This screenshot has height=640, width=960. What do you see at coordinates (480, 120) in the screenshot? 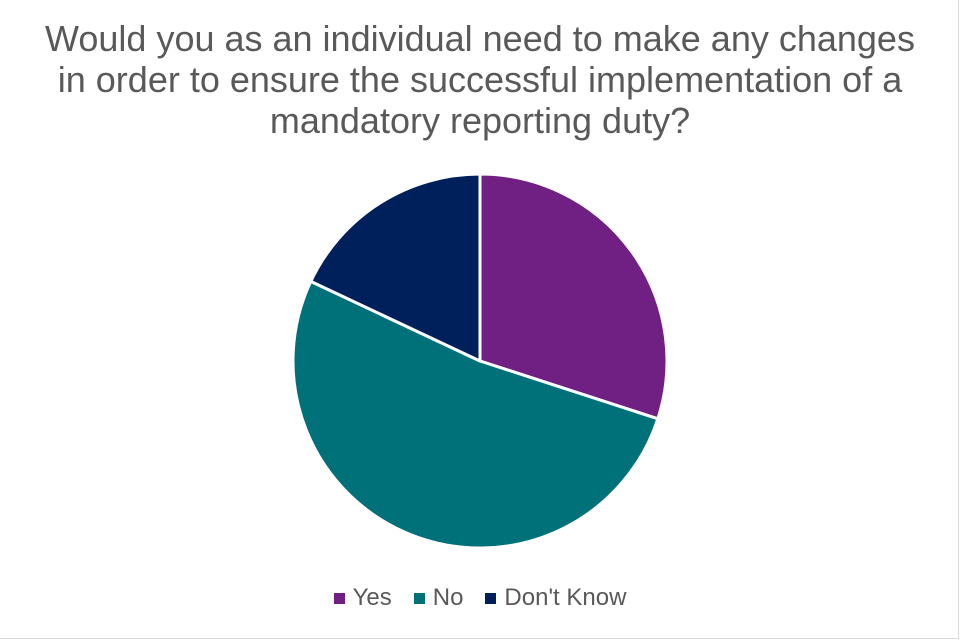
I see `chart-title-line-3: mandatory reporting duty?` at bounding box center [480, 120].